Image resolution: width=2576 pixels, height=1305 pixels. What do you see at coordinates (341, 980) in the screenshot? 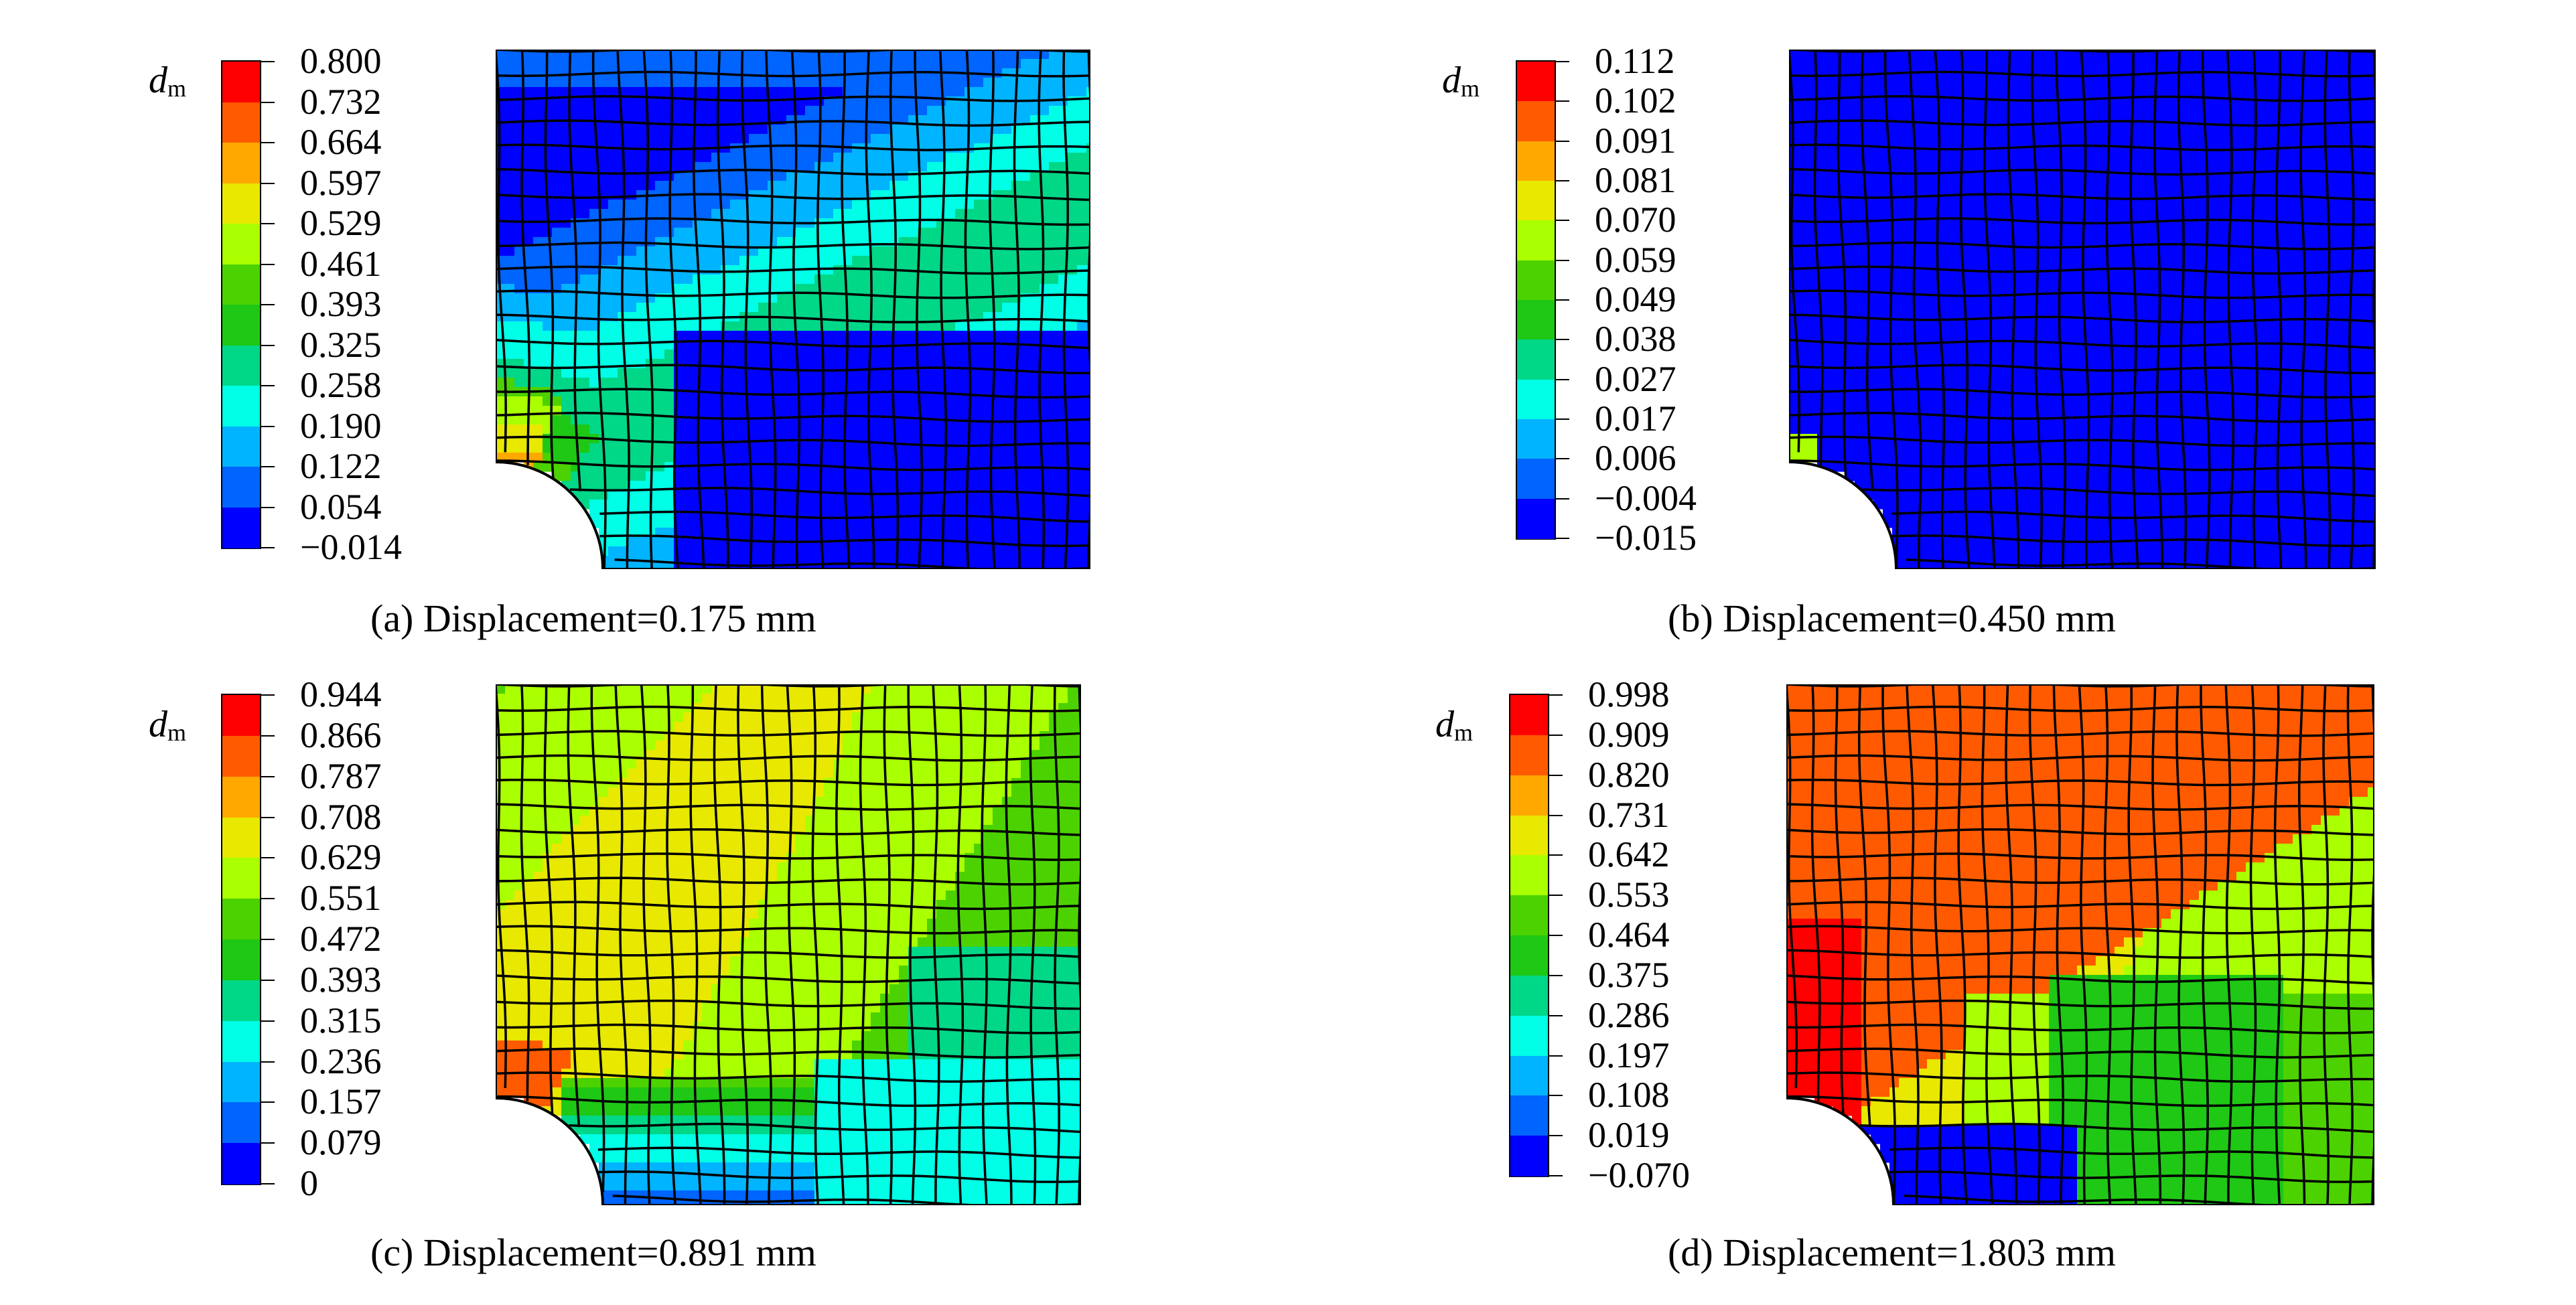
I see `legend-value-label: 0.393` at bounding box center [341, 980].